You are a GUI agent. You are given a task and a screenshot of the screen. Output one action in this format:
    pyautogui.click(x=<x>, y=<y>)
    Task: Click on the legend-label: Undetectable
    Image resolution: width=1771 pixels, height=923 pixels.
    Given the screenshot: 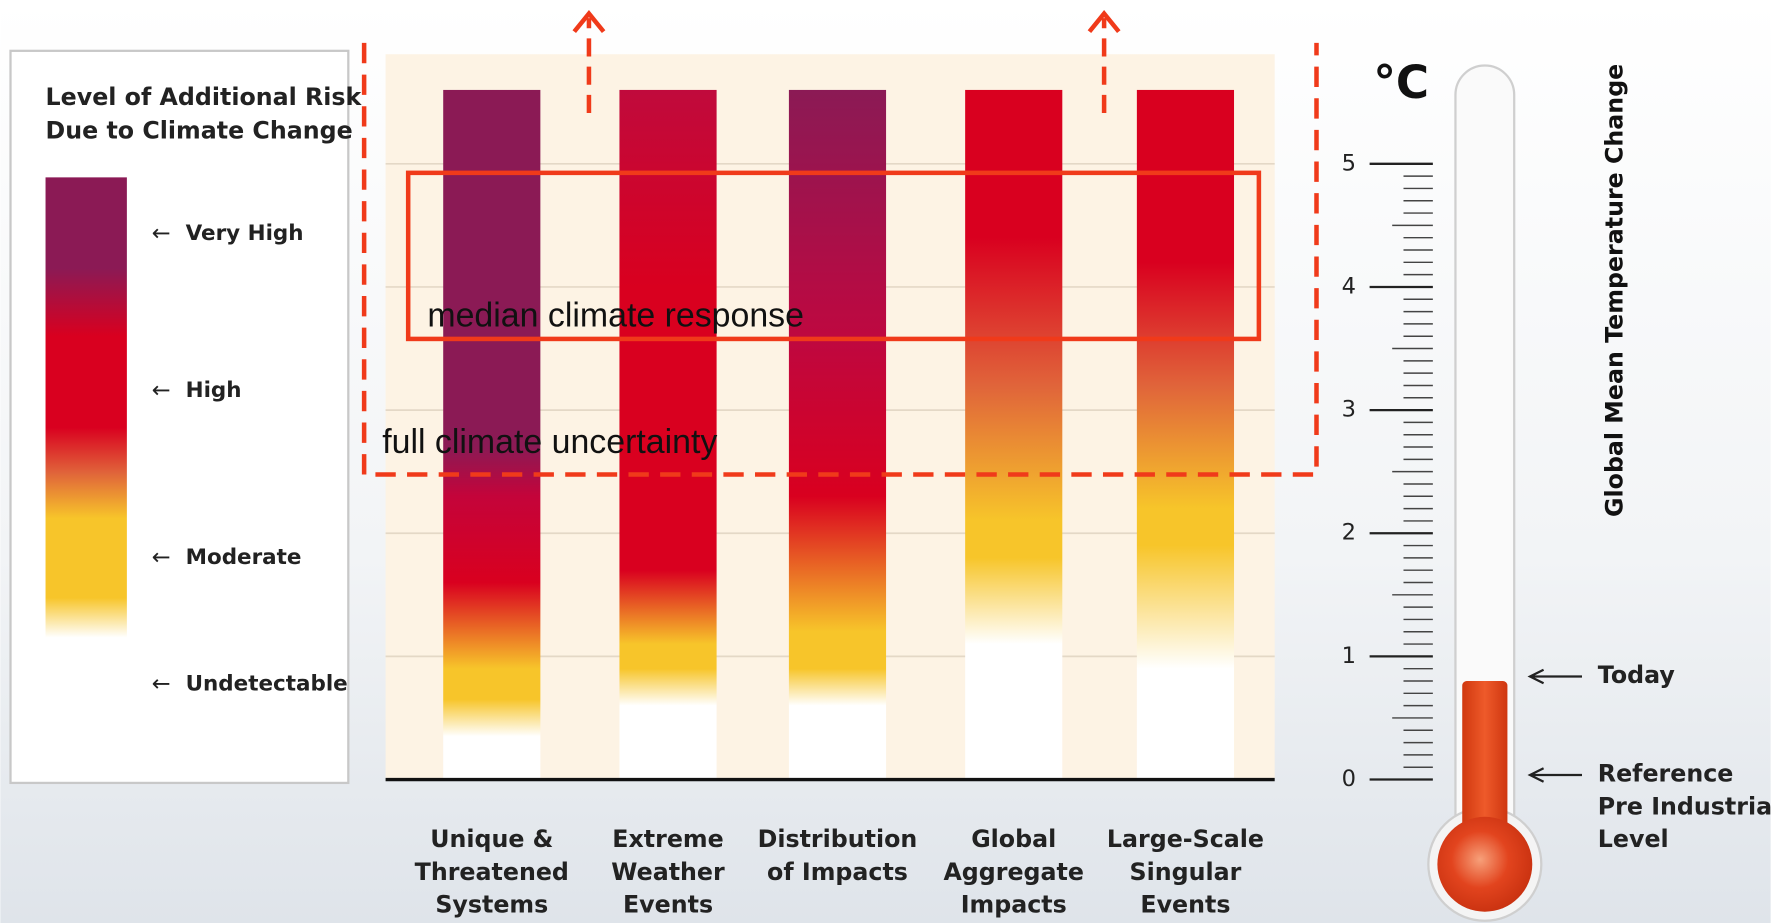 What is the action you would take?
    pyautogui.click(x=267, y=684)
    